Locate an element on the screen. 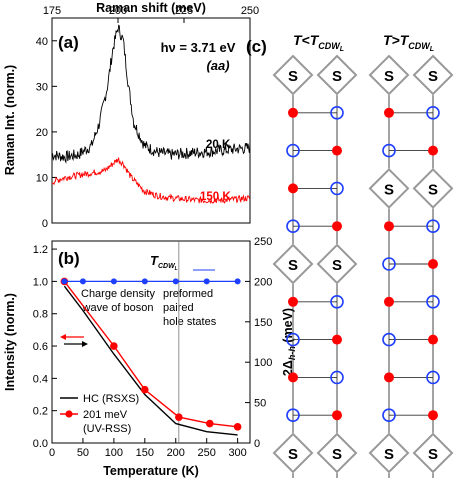  region-right-line3: hole states is located at coordinates (190, 322).